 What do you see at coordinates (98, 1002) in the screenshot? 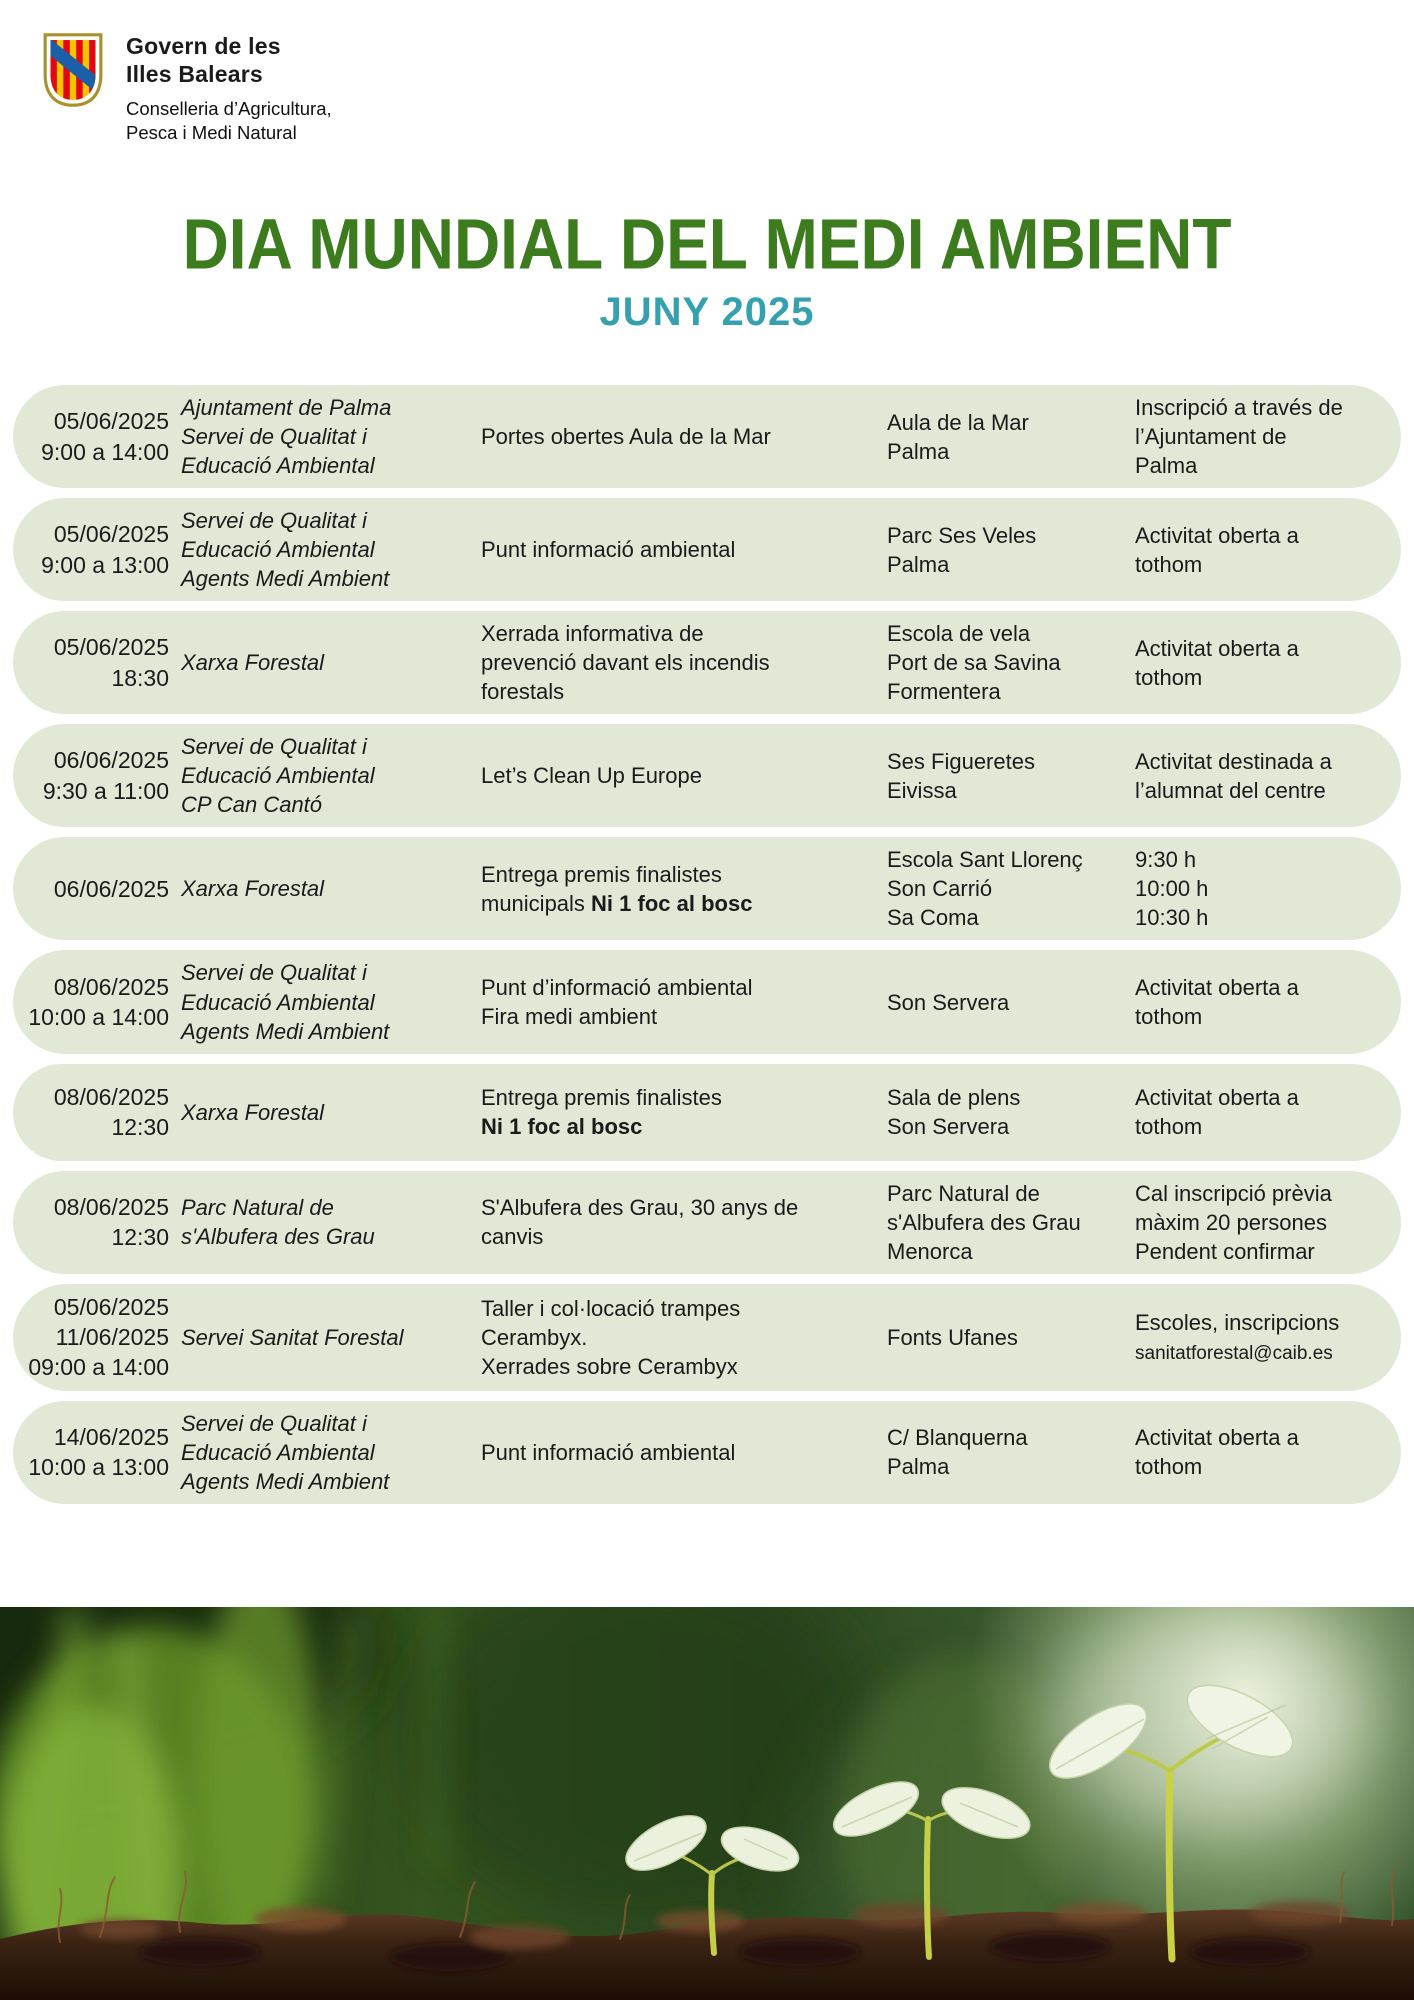
I see `event-date: 08/06/2025 10:00 a 14:00` at bounding box center [98, 1002].